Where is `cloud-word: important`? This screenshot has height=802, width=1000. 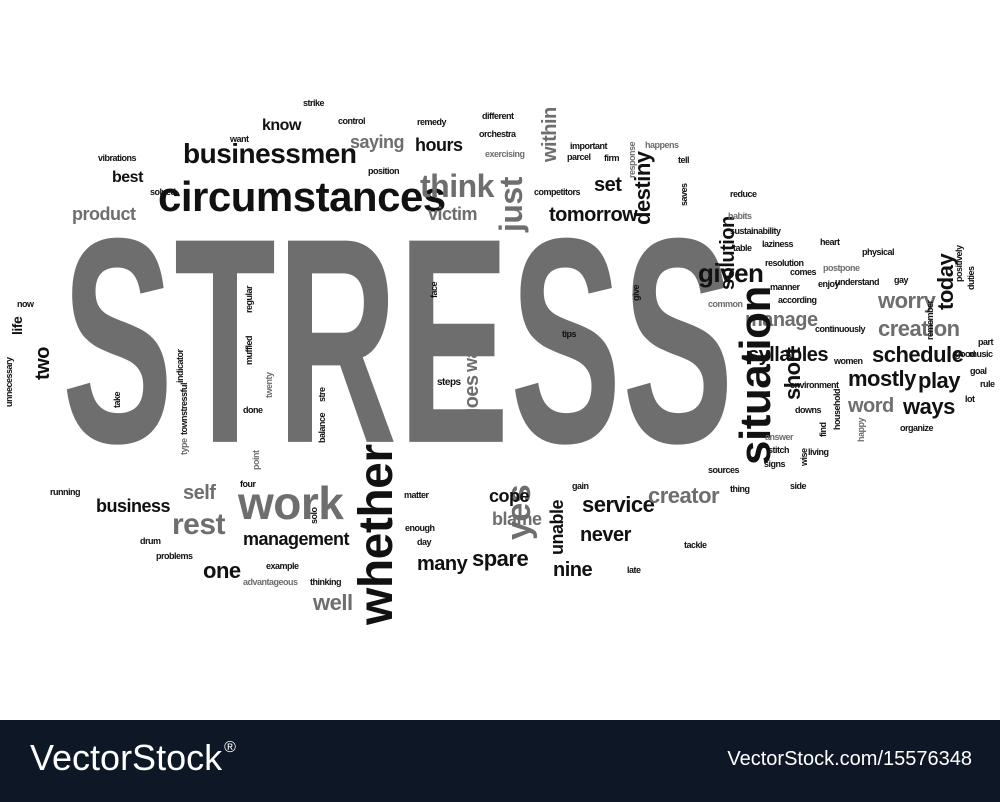 cloud-word: important is located at coordinates (589, 146).